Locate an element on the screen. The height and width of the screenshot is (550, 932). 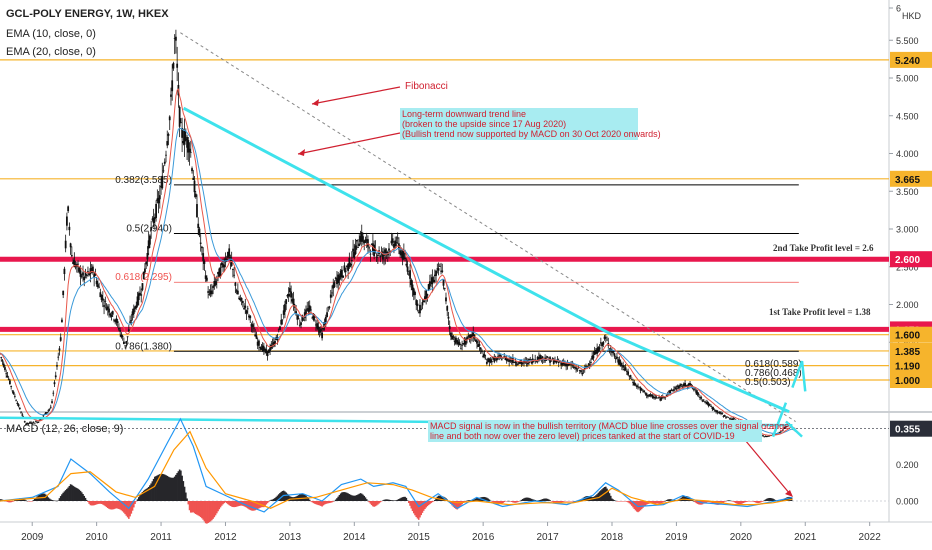
time-tick-label: 2015 is located at coordinates (419, 537).